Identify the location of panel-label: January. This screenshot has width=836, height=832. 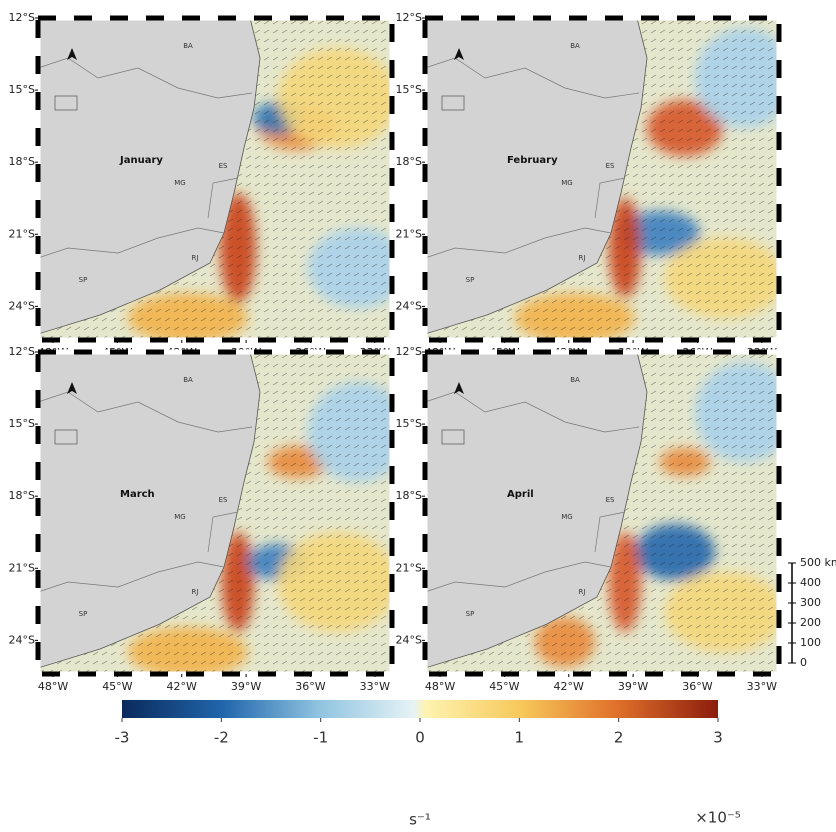
(141, 160).